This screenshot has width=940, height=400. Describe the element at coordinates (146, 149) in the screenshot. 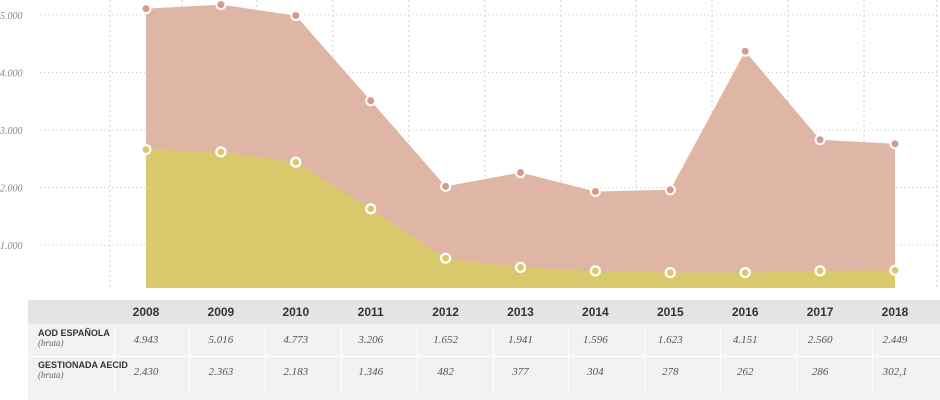

I see `point-aecid-2008` at that location.